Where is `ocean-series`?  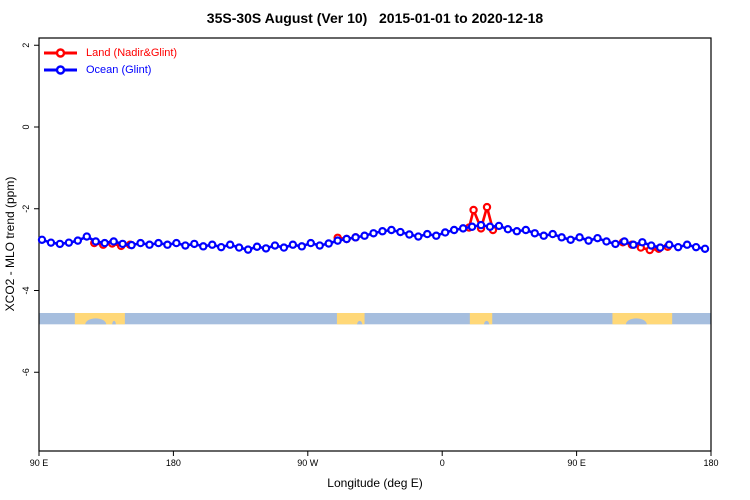 ocean-series is located at coordinates (373, 237).